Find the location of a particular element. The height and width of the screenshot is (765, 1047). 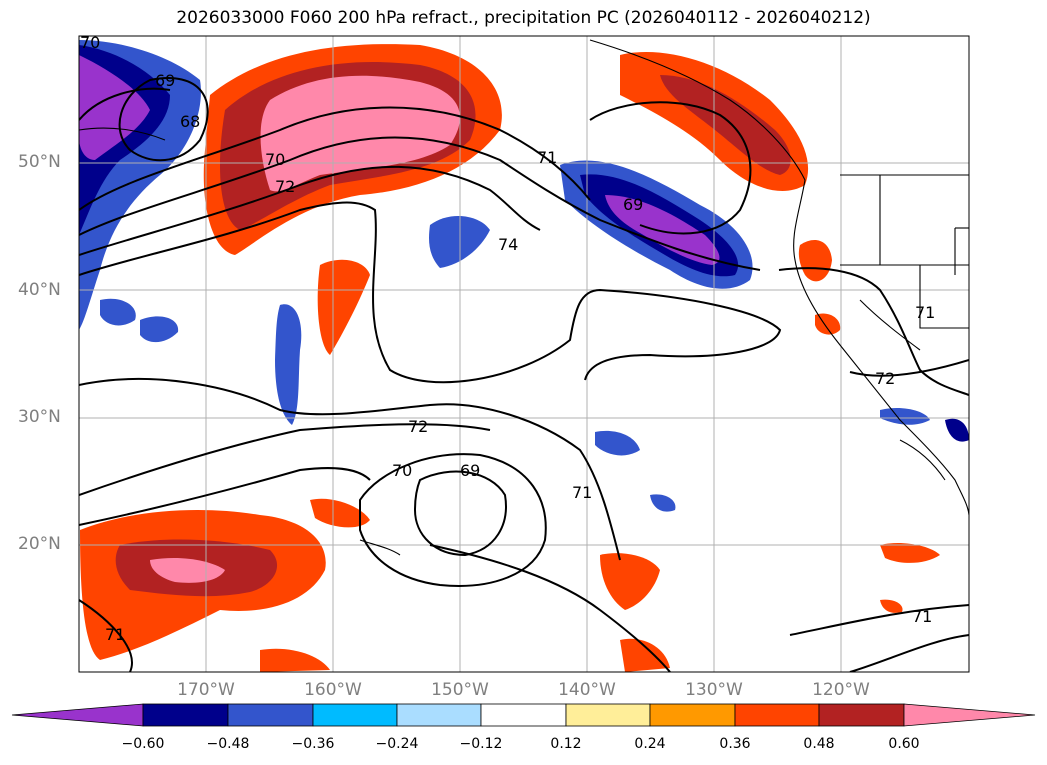

colorbar-tick: −0.12 is located at coordinates (481, 744).